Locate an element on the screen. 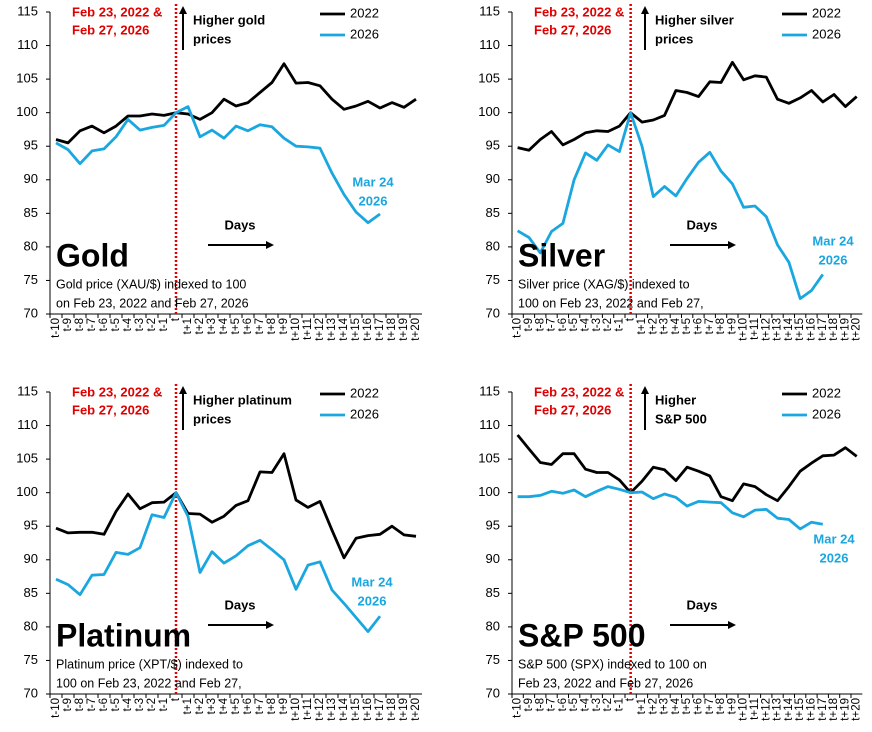 This screenshot has width=872, height=732. panel-subtitle: Platinum price (XPT/$) indexed to is located at coordinates (149, 664).